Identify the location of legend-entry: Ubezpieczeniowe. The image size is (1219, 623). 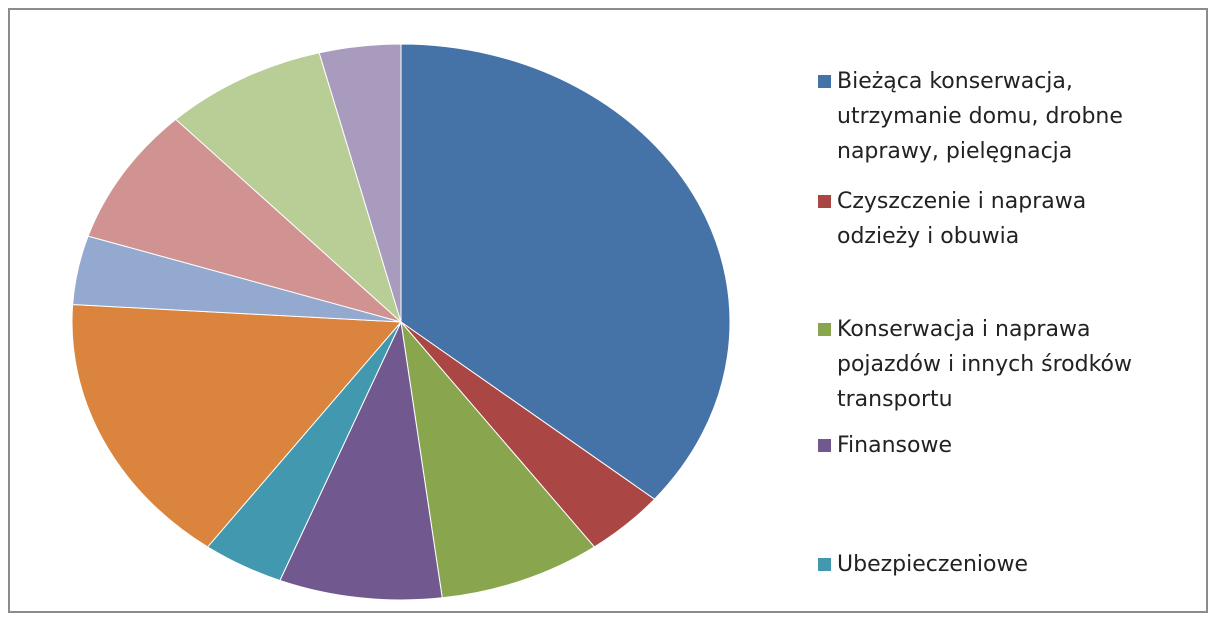
(1008, 564).